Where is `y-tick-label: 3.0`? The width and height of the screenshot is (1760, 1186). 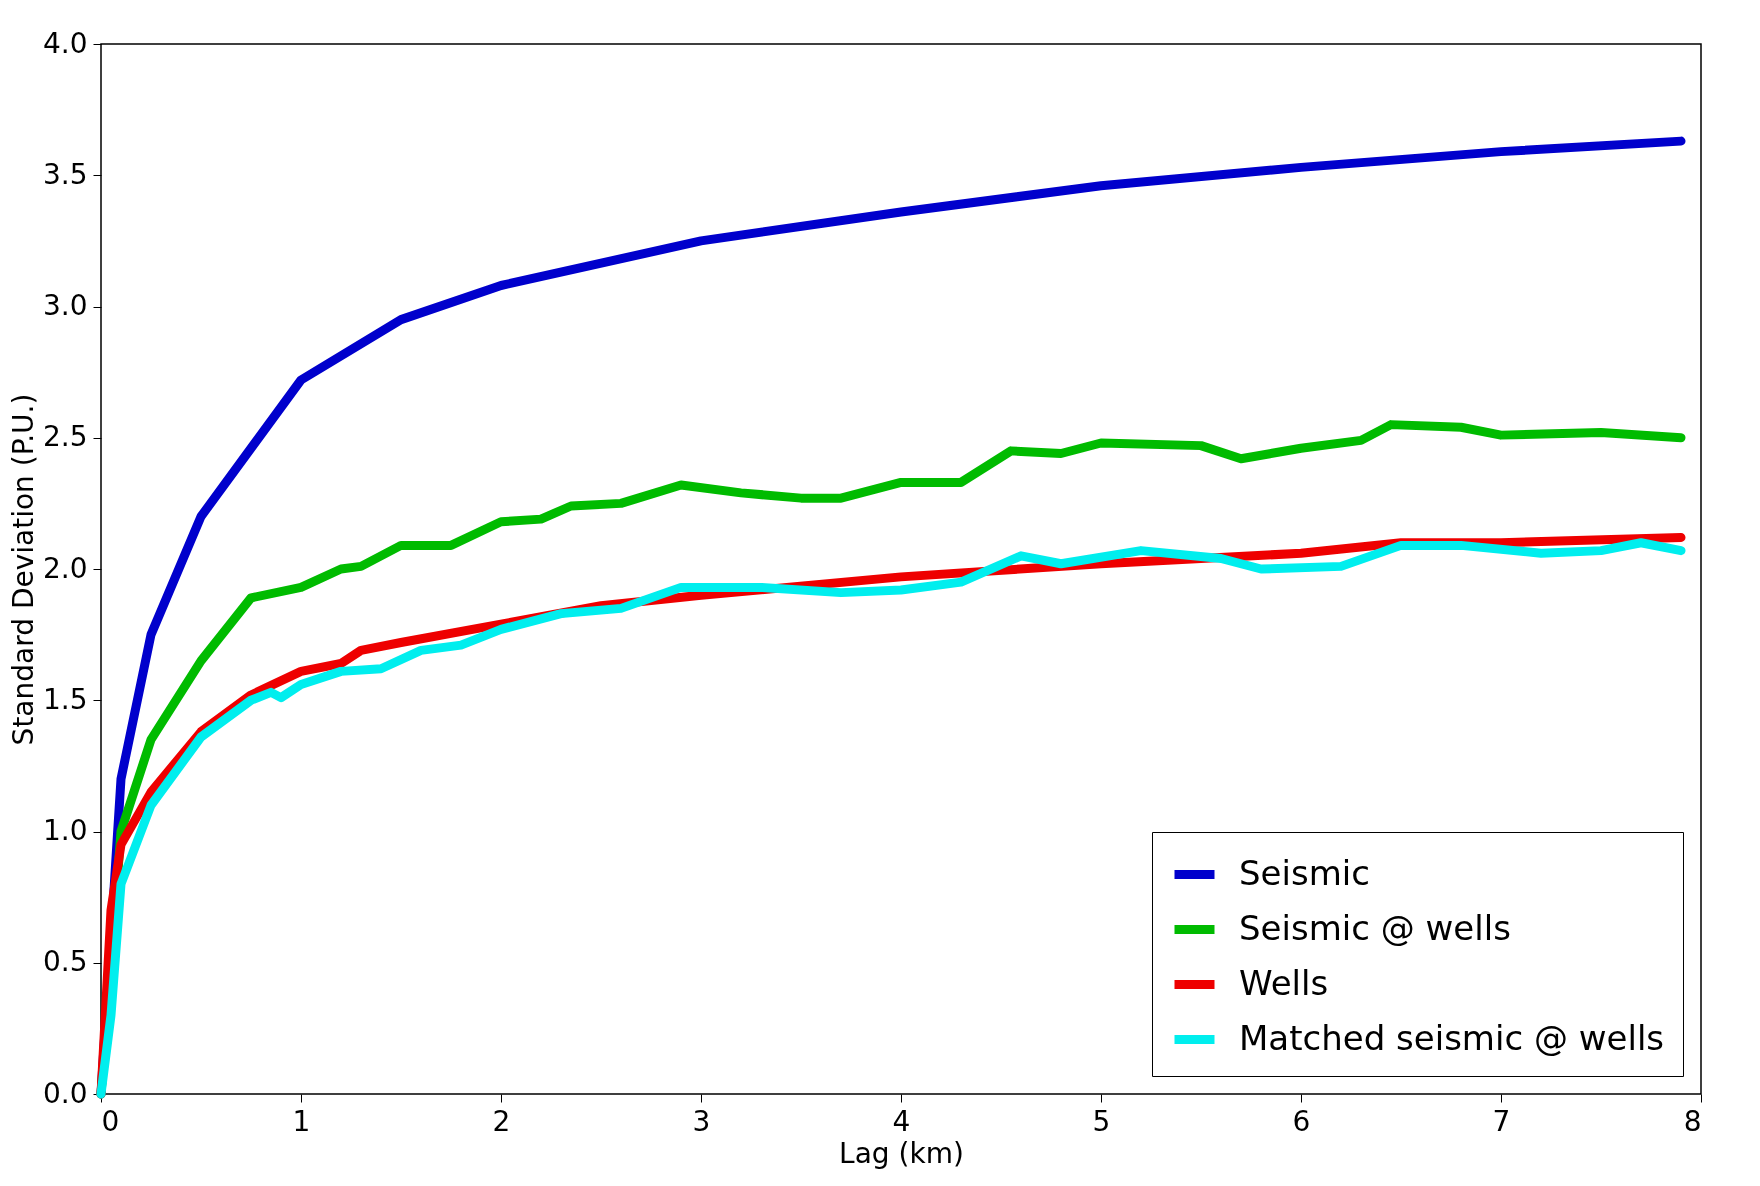 y-tick-label: 3.0 is located at coordinates (65, 305).